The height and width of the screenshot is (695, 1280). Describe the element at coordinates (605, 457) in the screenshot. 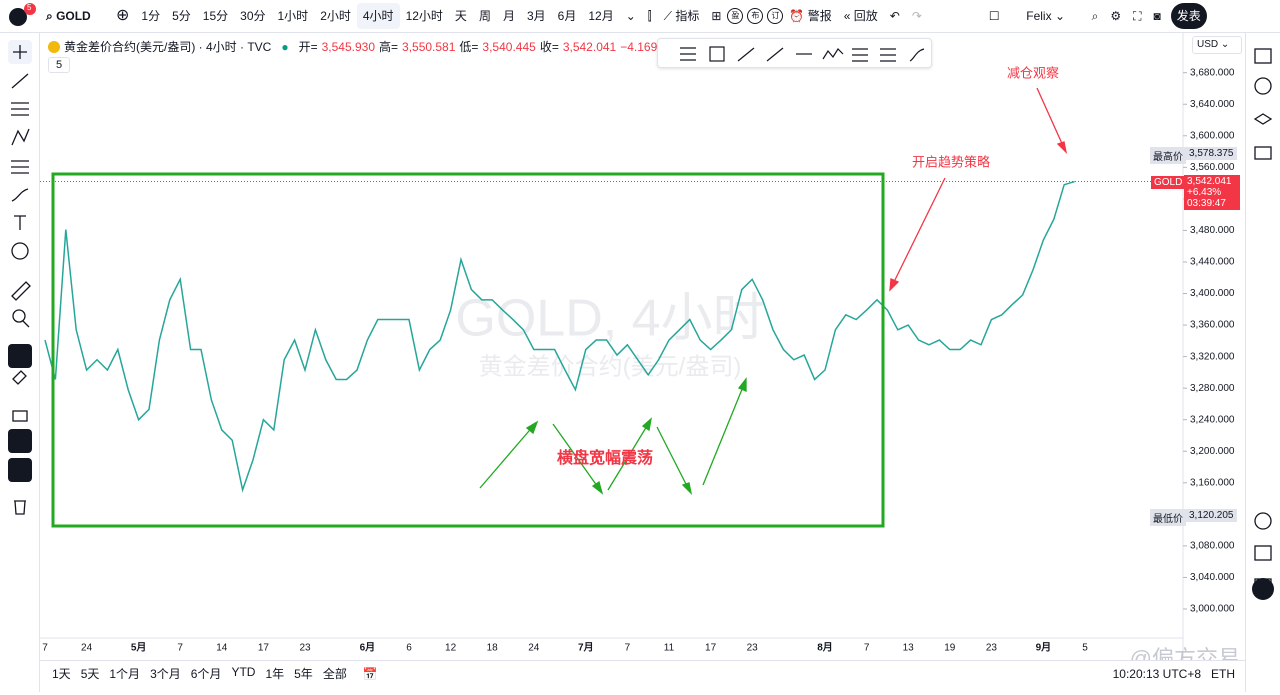

I see `annotation: 横盘宽幅震荡` at that location.